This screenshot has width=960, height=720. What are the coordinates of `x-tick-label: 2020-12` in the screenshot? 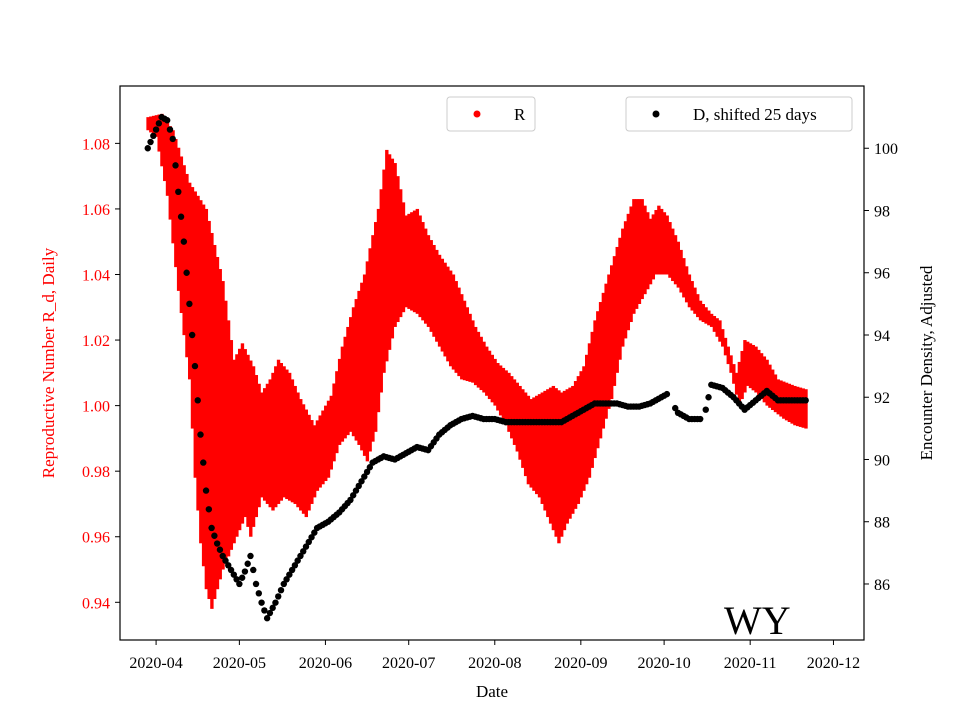 It's located at (833, 663).